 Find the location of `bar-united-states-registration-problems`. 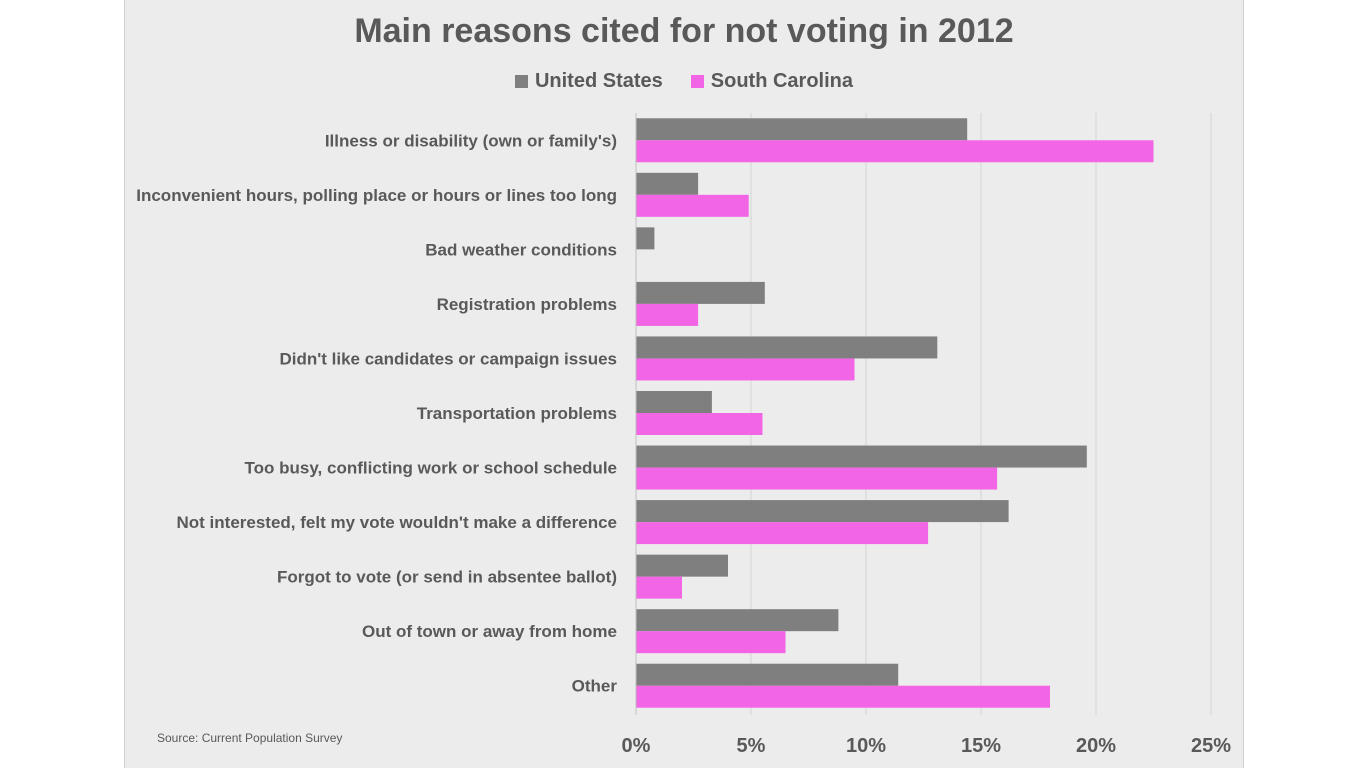

bar-united-states-registration-problems is located at coordinates (700, 292).